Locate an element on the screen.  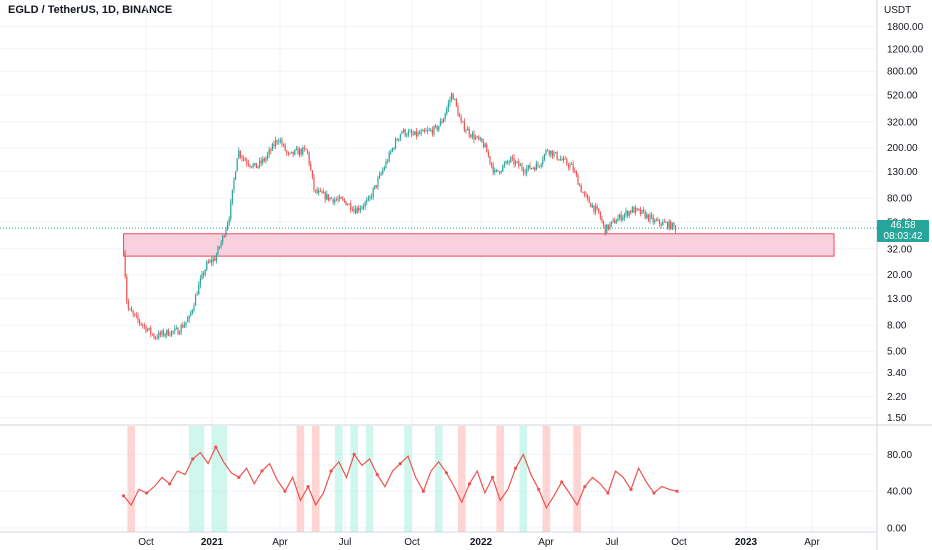
last-price-value: 46.58 is located at coordinates (903, 225).